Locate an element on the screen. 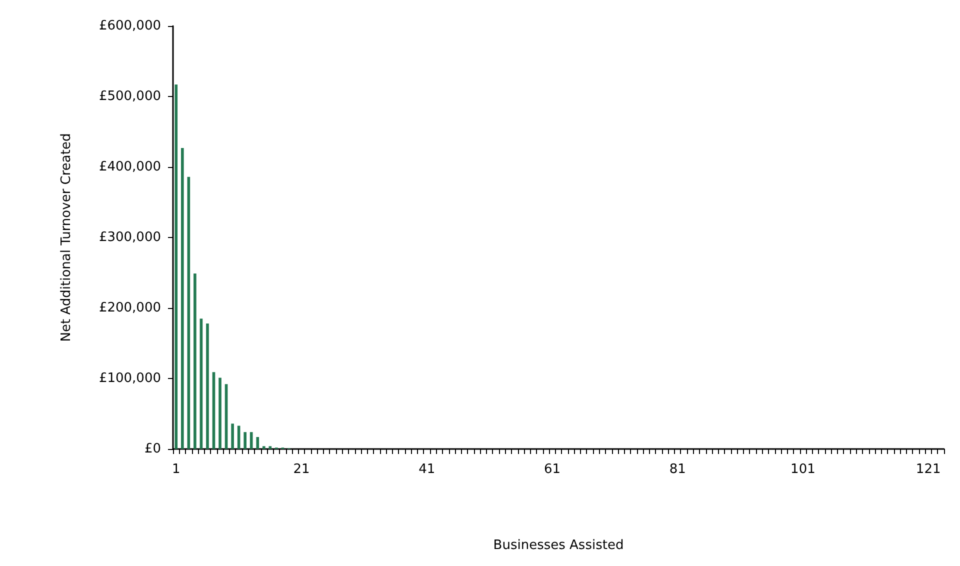 Image resolution: width=960 pixels, height=566 pixels. y-tick-label: £600,000 is located at coordinates (129, 26).